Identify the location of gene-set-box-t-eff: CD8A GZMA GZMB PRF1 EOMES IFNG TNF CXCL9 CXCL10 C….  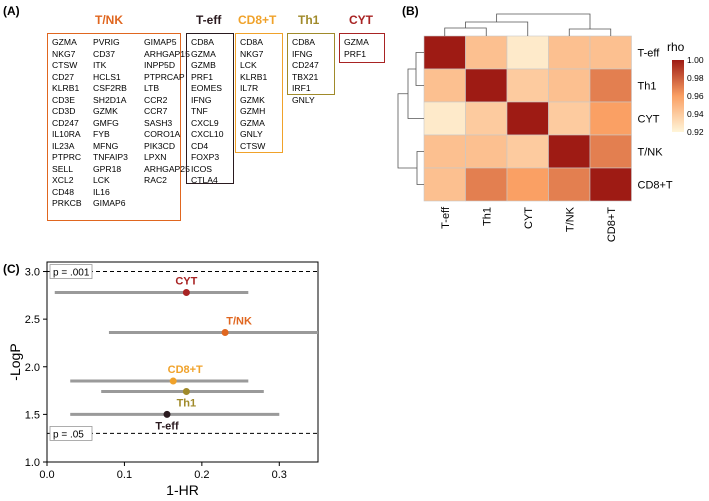
(210, 110).